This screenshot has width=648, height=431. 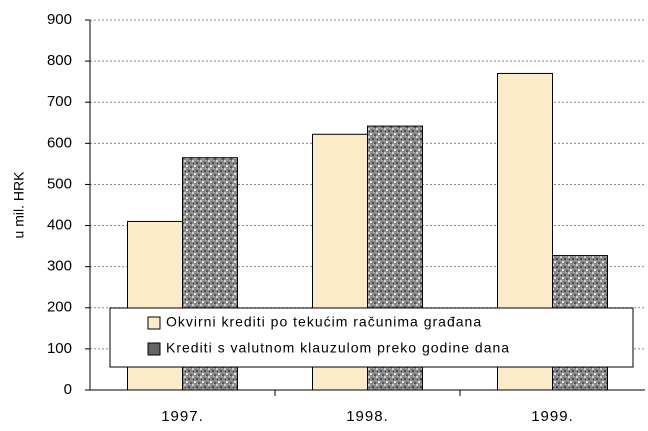 I want to click on x-tick-label: 1998., so click(x=367, y=416).